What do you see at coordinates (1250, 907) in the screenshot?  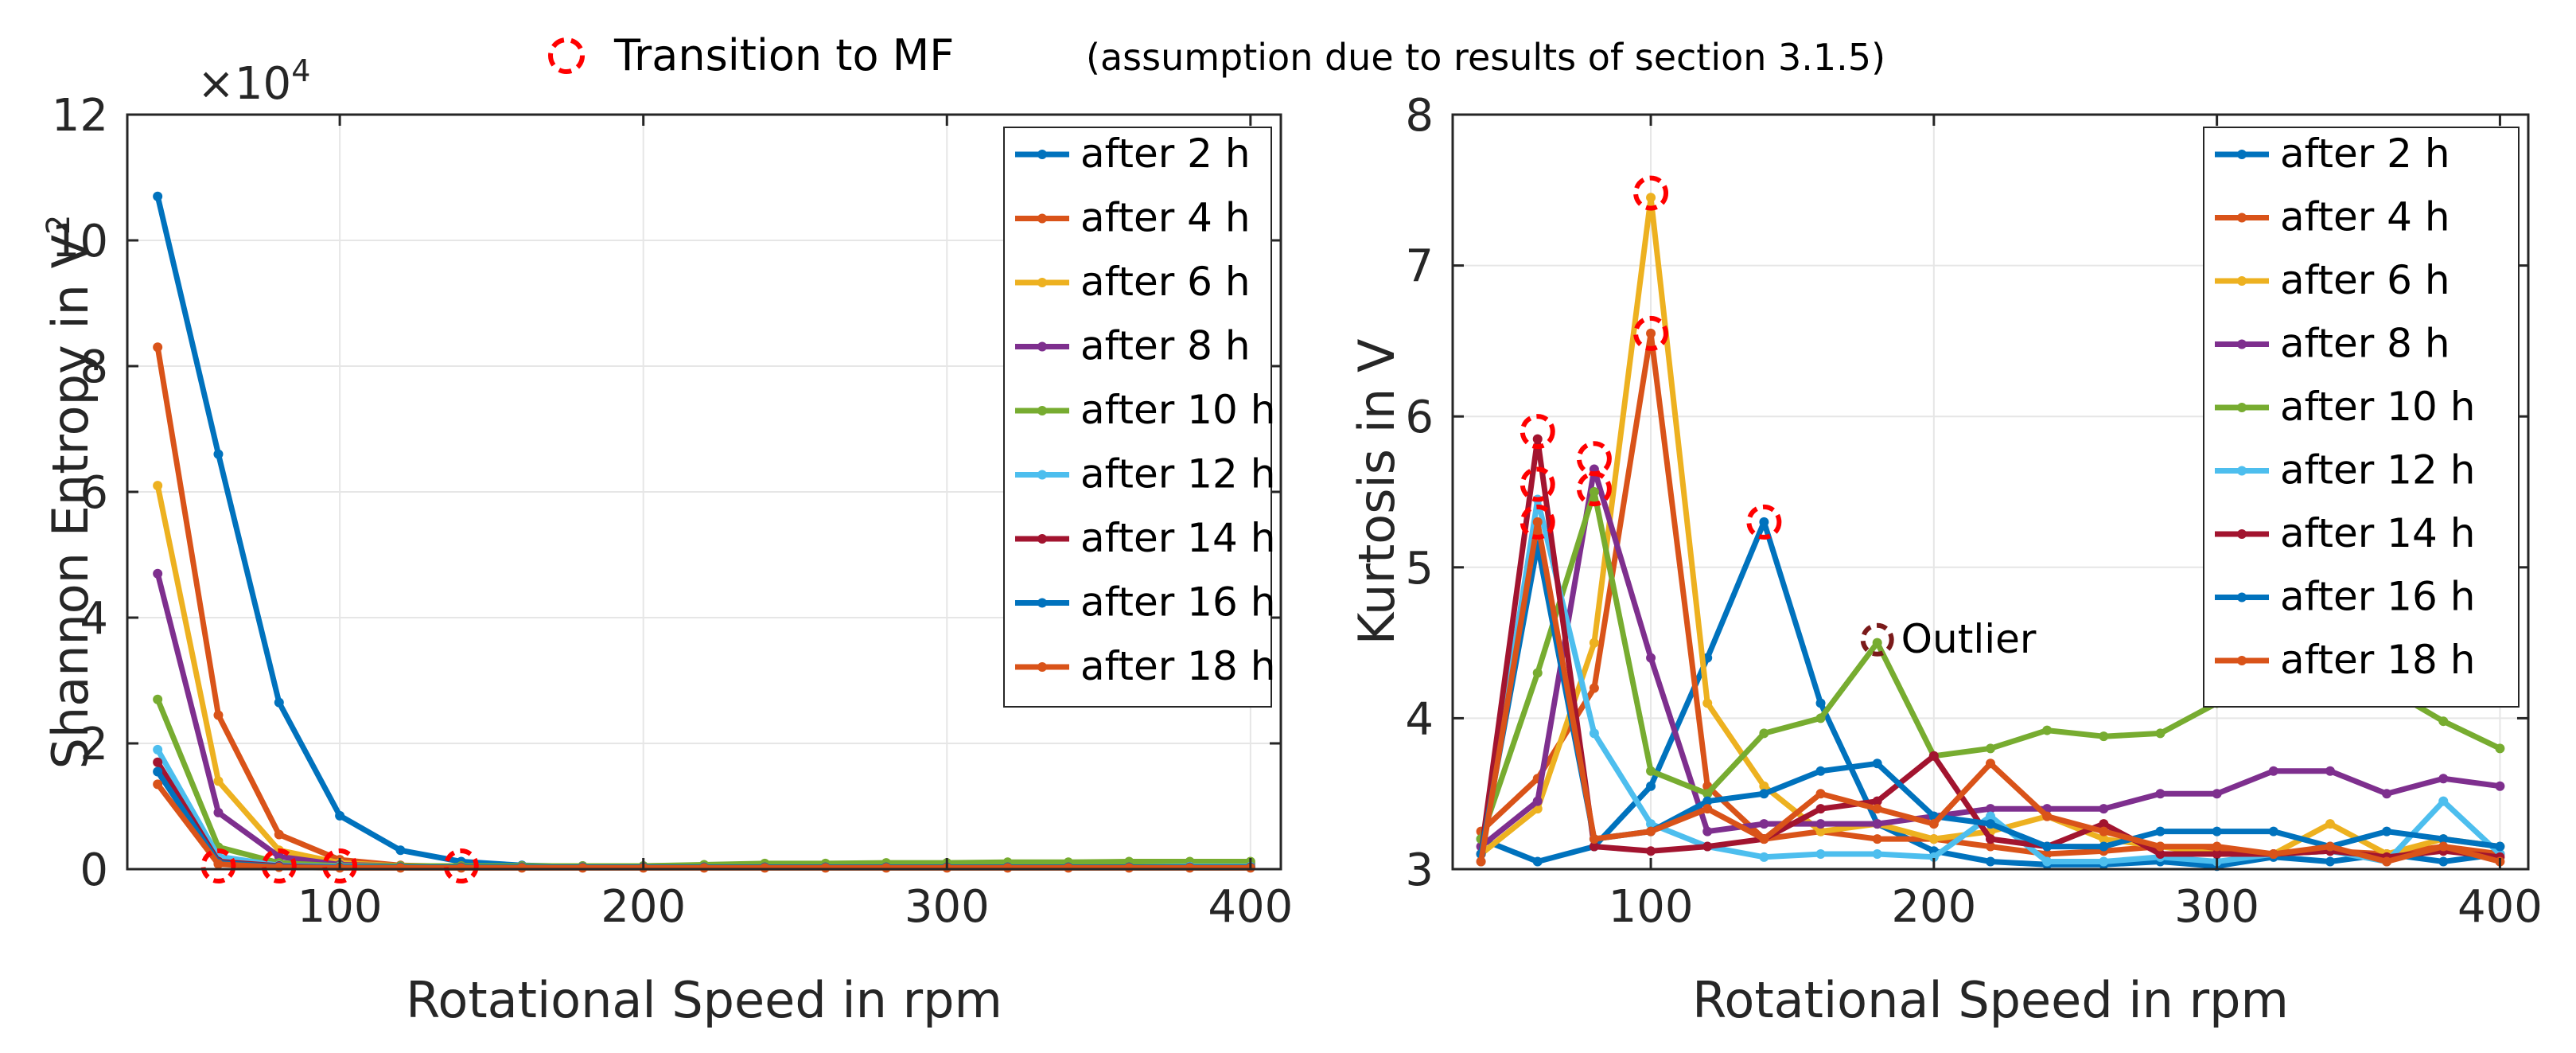 I see `x-tick-label: 400` at bounding box center [1250, 907].